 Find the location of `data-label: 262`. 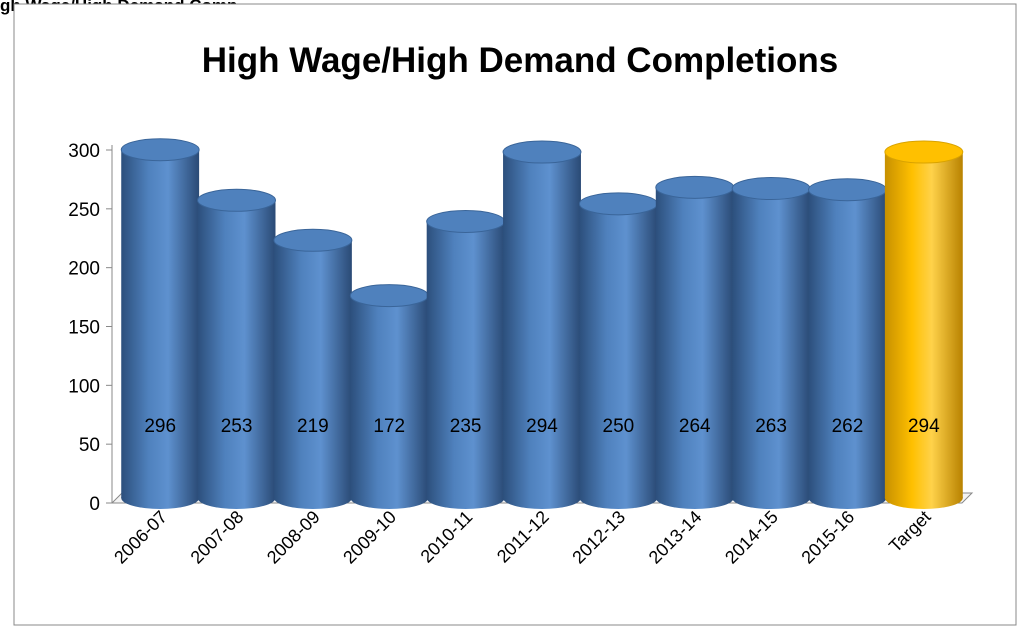

data-label: 262 is located at coordinates (848, 426).